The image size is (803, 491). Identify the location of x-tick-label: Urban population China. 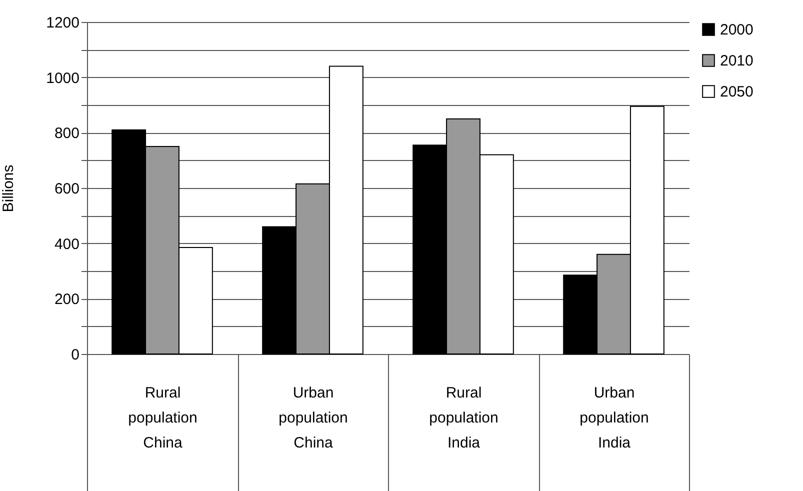
(313, 418).